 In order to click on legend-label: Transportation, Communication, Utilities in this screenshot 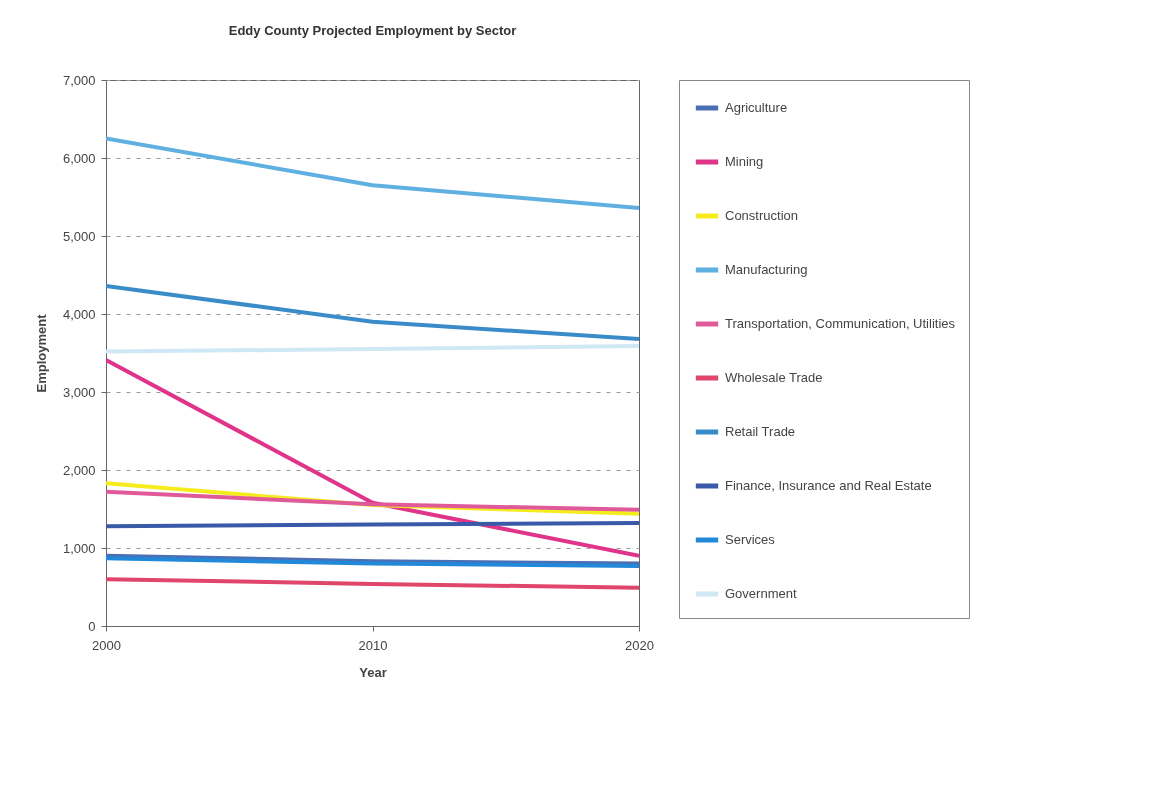, I will do `click(840, 323)`.